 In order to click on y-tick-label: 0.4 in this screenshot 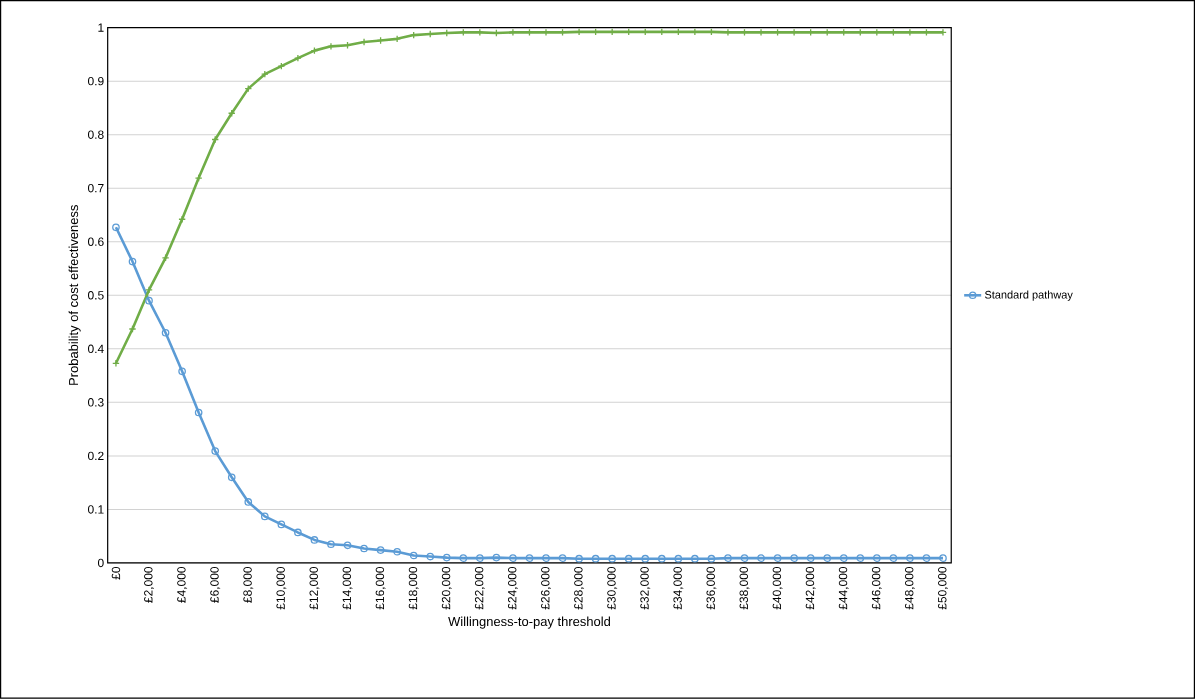, I will do `click(96, 349)`.